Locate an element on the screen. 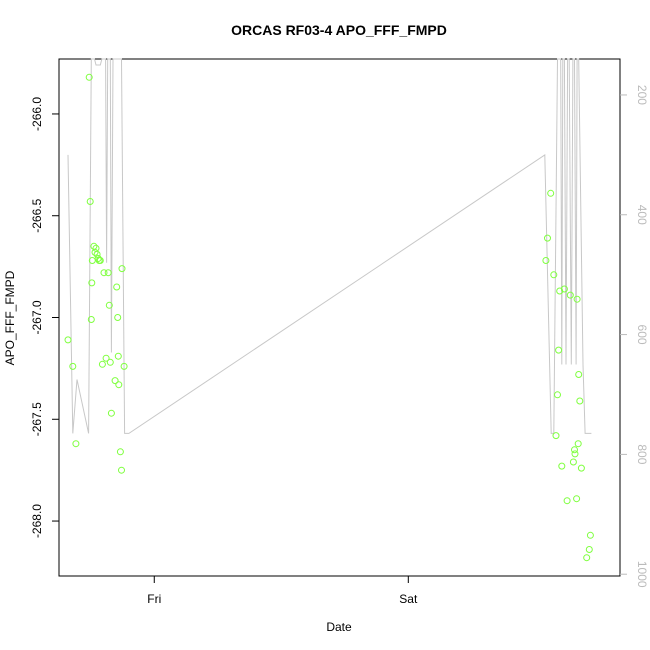  y2-tick-label: 800 is located at coordinates (642, 454).